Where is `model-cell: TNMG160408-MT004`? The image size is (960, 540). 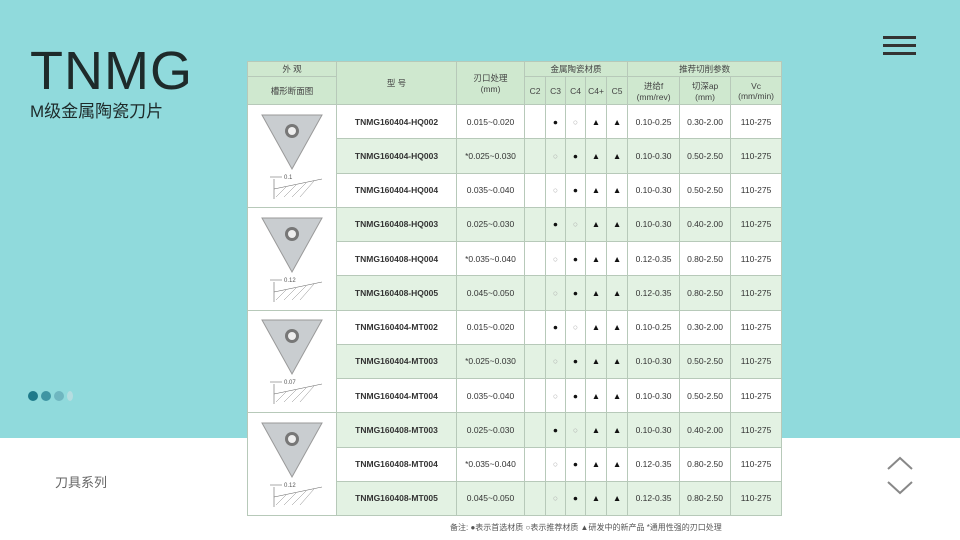 model-cell: TNMG160408-MT004 is located at coordinates (396, 464).